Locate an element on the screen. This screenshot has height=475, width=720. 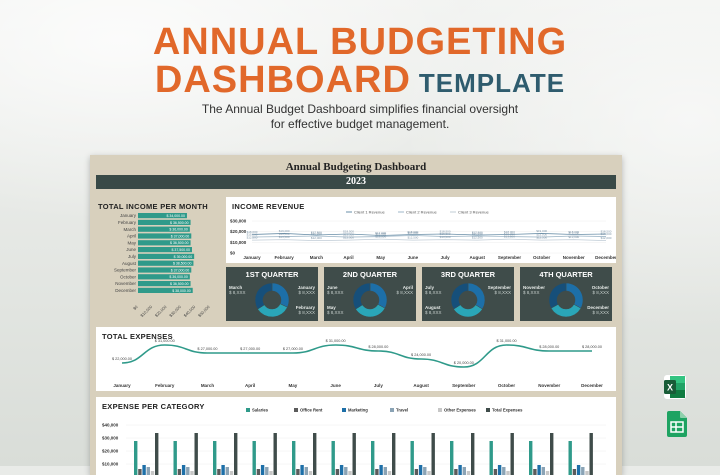
revenue-point-label: $16,000 is located at coordinates (606, 234).